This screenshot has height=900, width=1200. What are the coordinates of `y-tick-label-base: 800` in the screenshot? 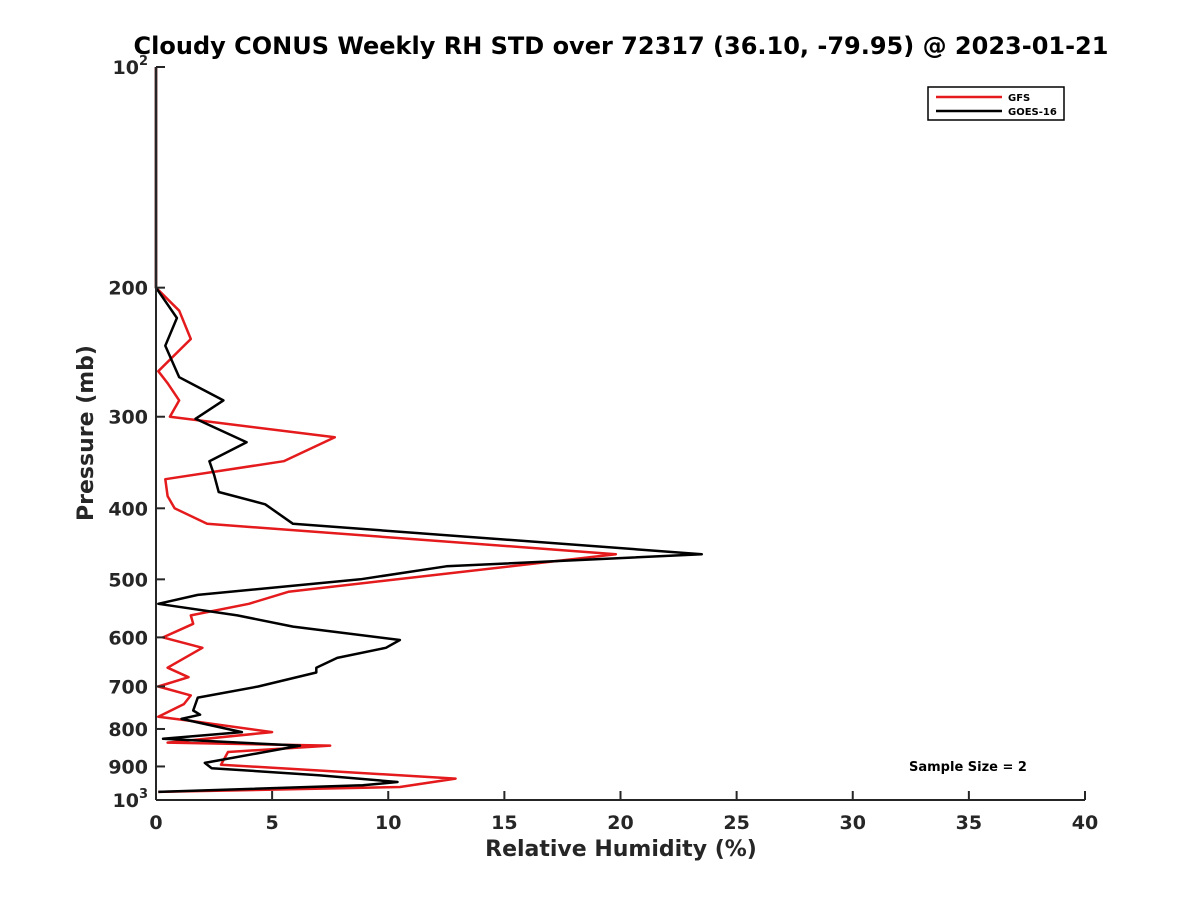 It's located at (128, 730).